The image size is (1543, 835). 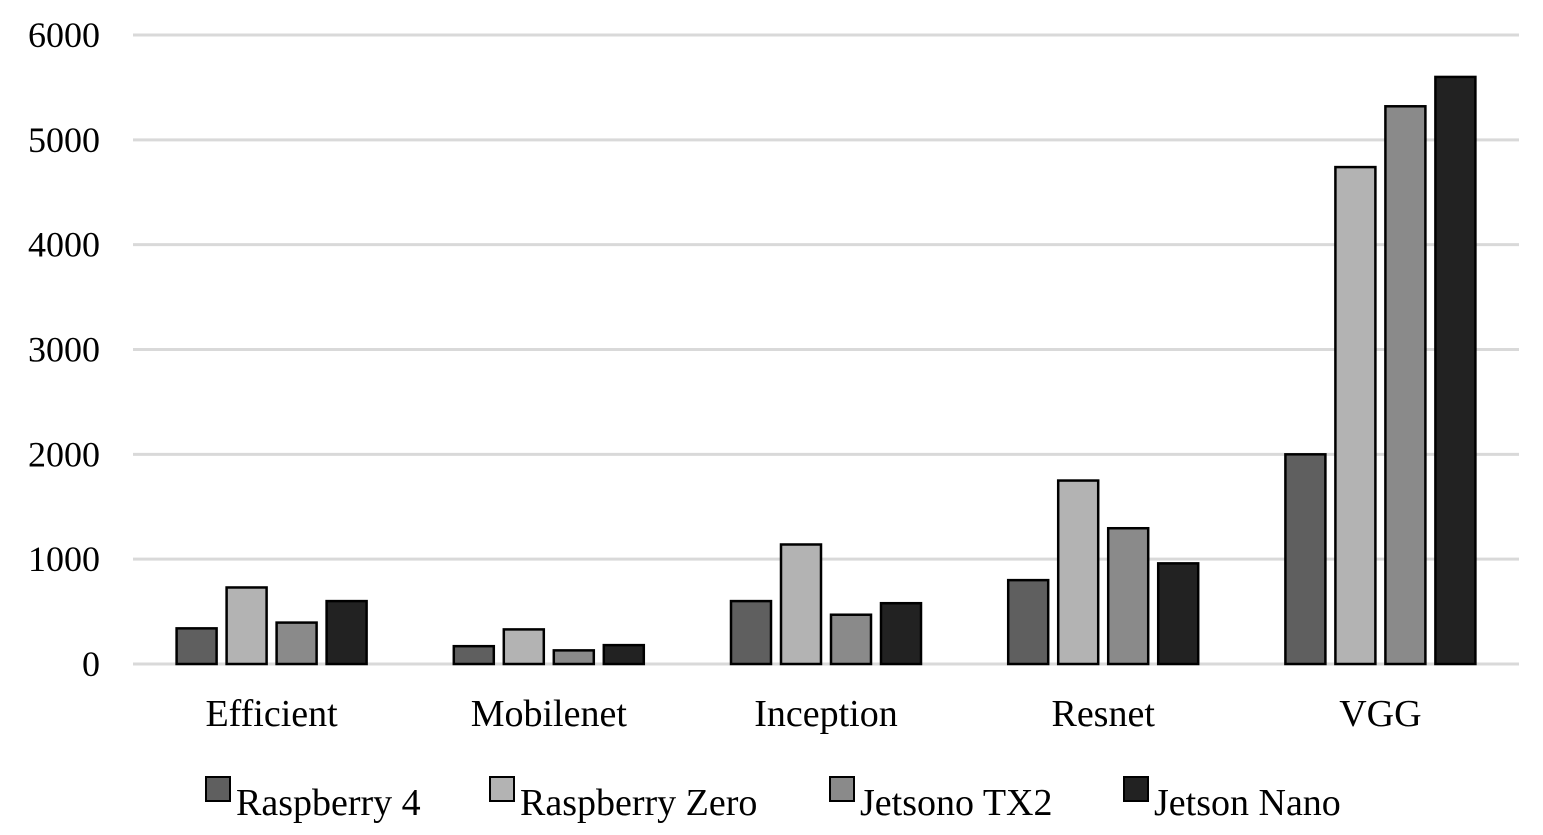 I want to click on bar-mobilenet-jetsono-tx2, so click(x=574, y=657).